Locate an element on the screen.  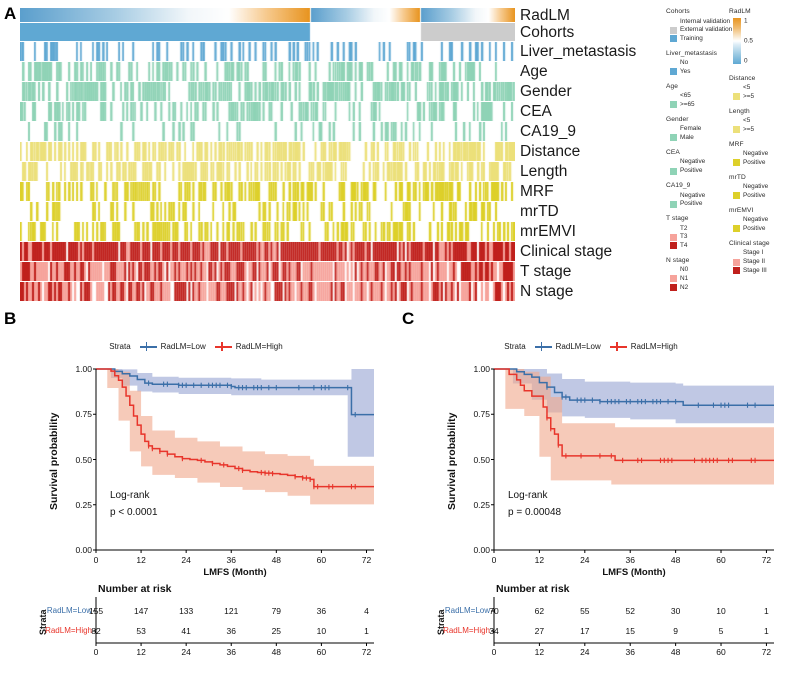
km-legend-label: RadLM=Low is located at coordinates (183, 346).